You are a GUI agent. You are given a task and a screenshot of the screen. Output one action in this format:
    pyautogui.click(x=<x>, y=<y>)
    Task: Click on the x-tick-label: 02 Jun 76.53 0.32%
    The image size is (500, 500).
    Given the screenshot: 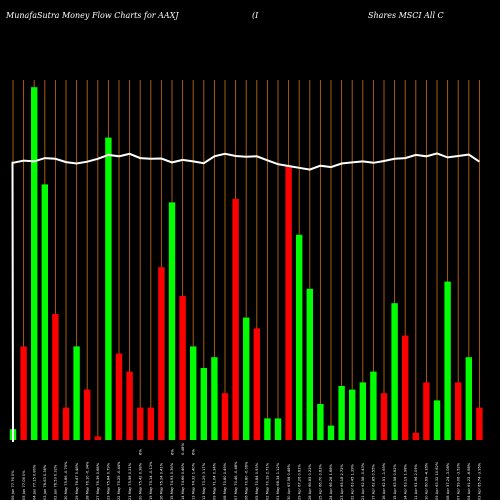 What is the action you would take?
    pyautogui.click(x=56, y=482)
    